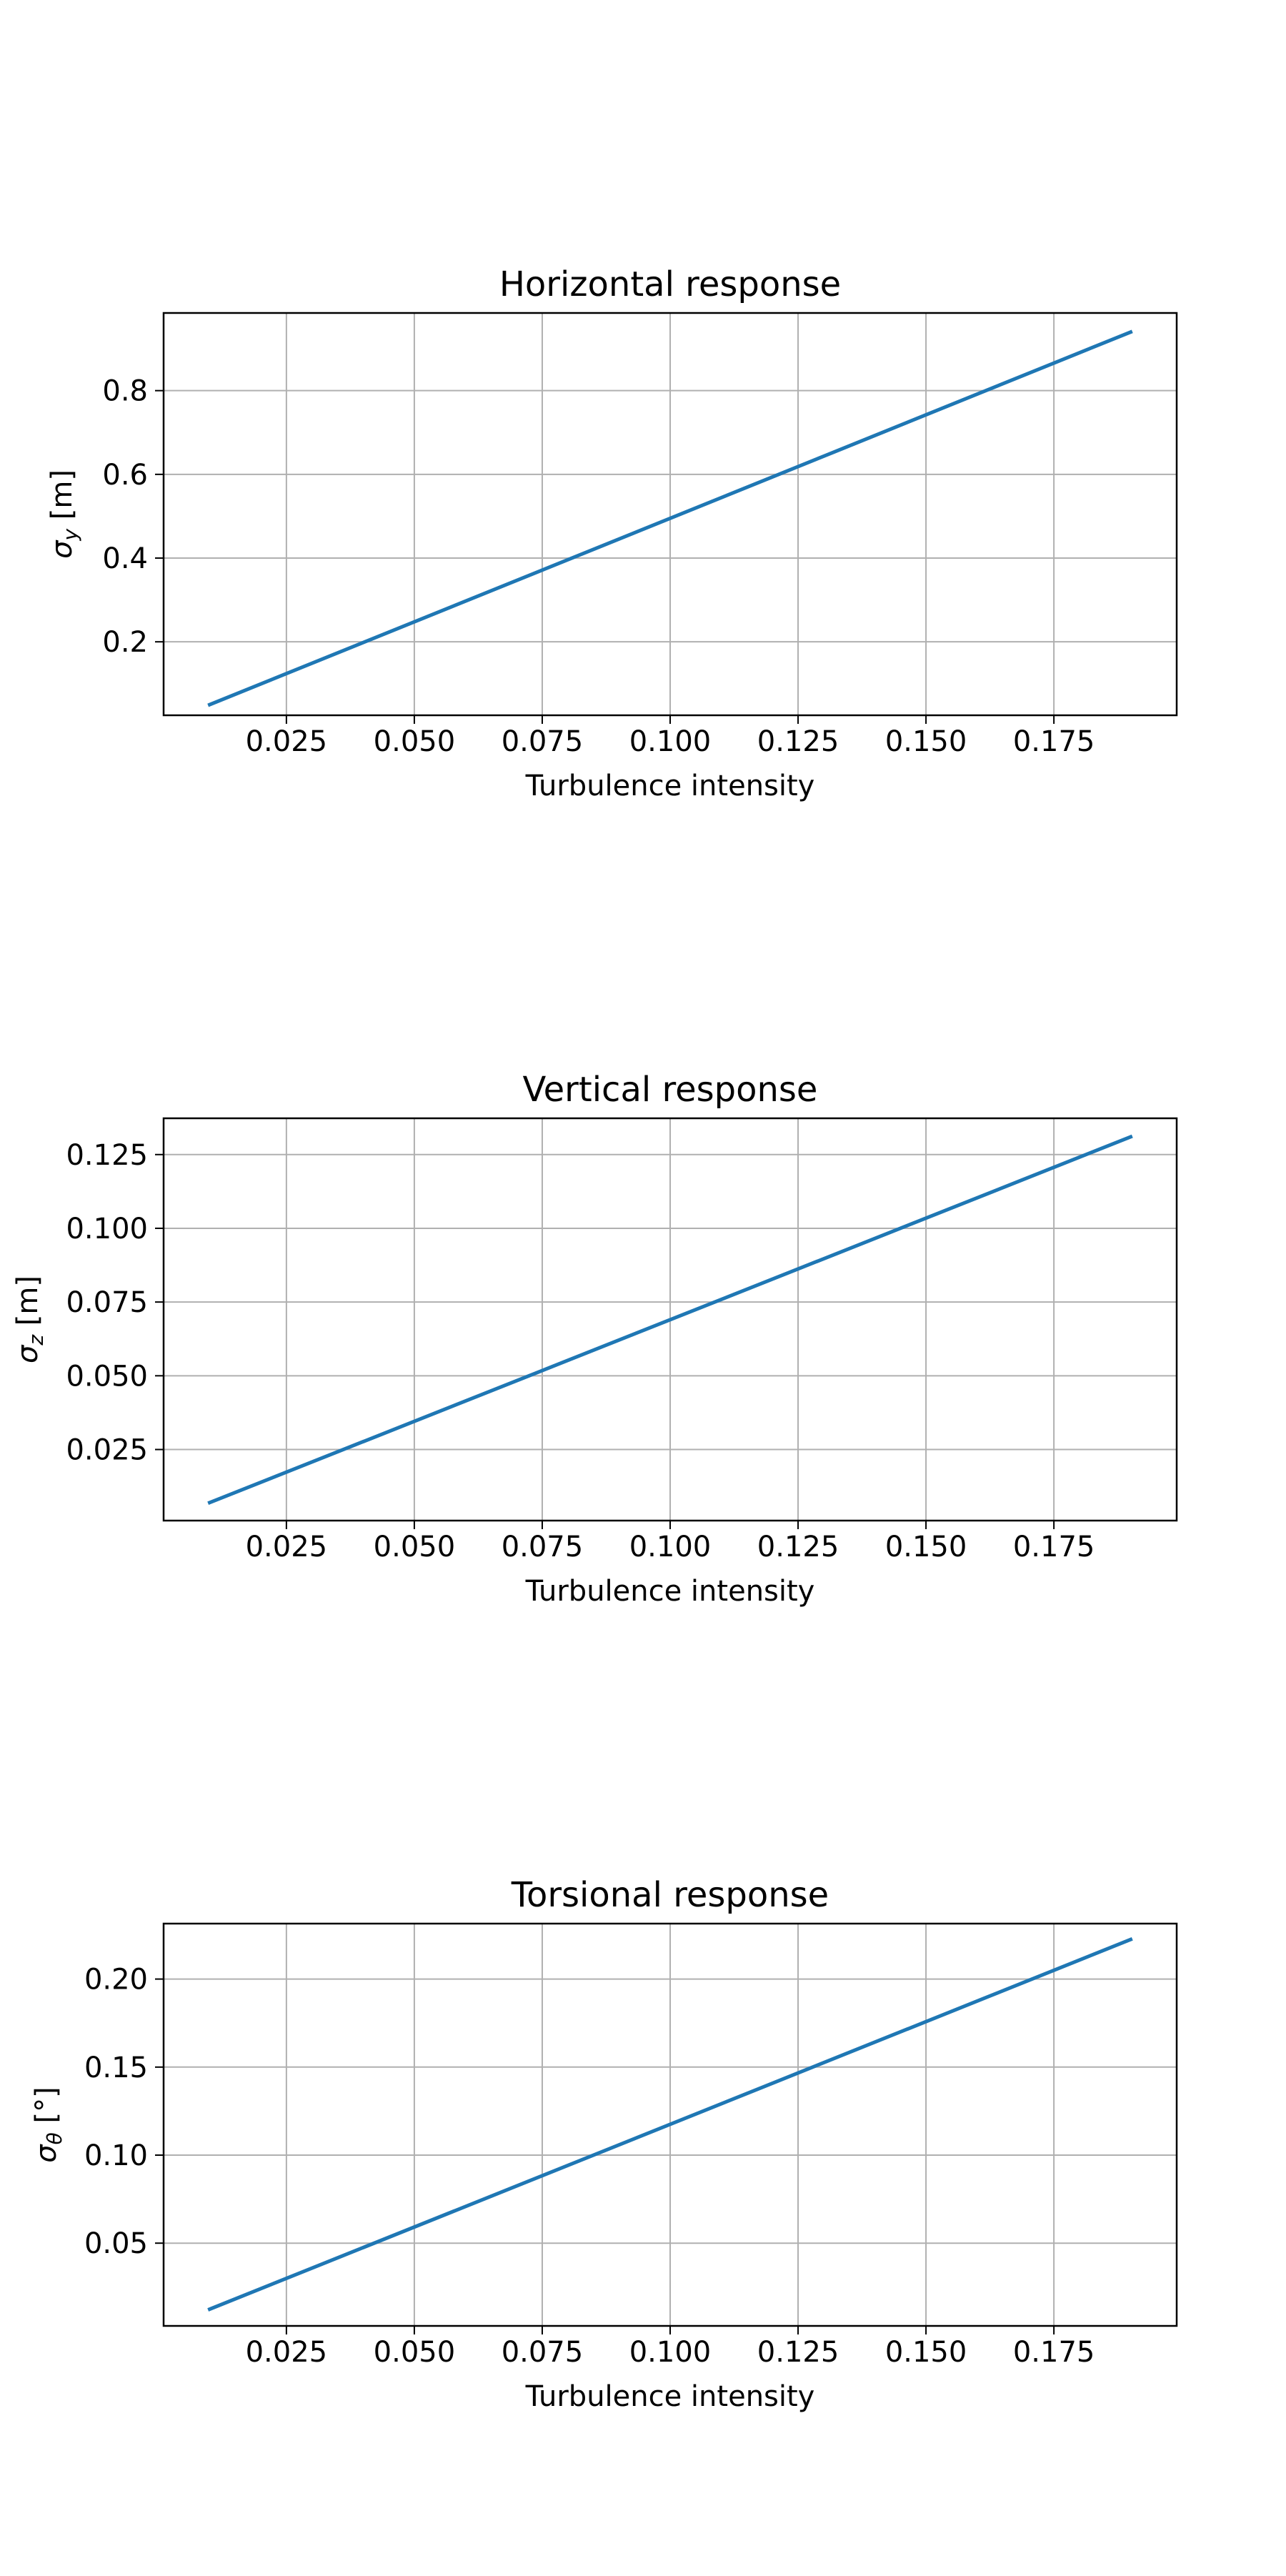  What do you see at coordinates (125, 391) in the screenshot?
I see `y-tick-label: 0.8` at bounding box center [125, 391].